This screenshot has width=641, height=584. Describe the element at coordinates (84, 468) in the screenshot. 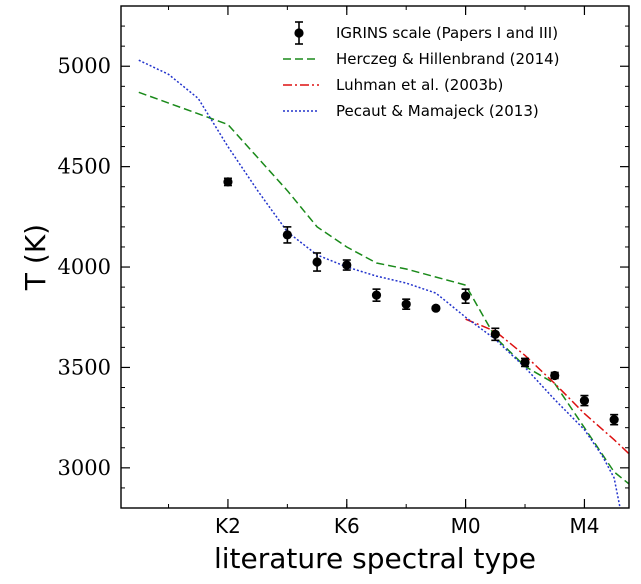

I see `y-tick-label: 3000` at that location.